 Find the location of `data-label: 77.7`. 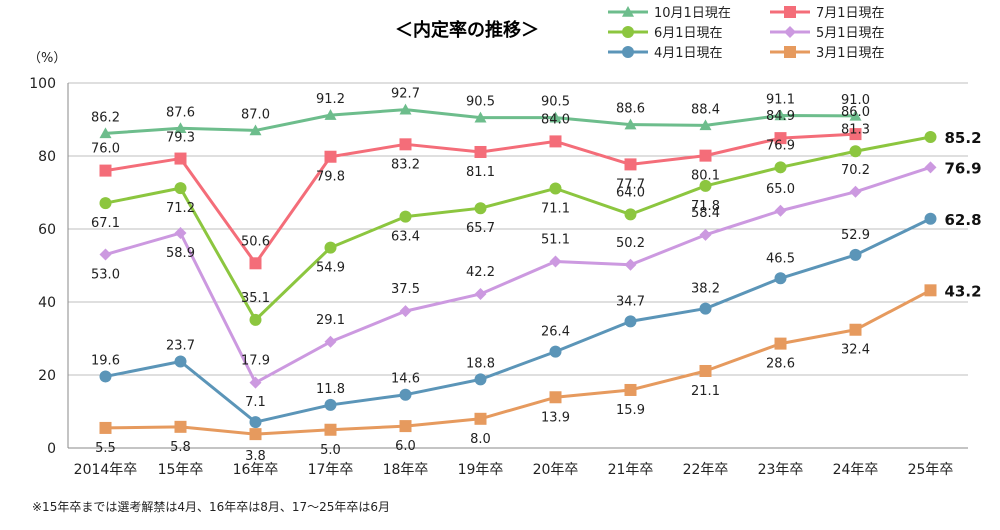

data-label: 77.7 is located at coordinates (630, 184).